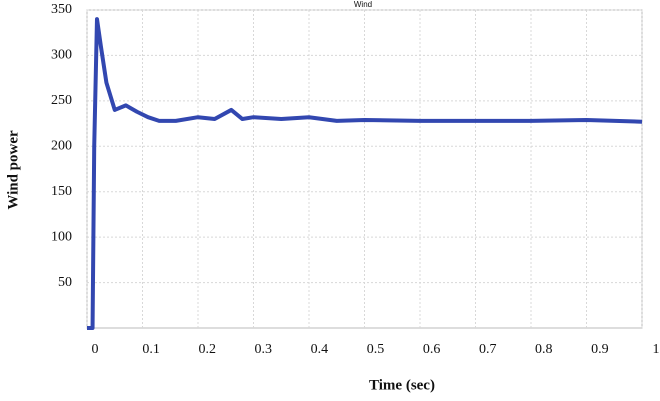 This screenshot has width=660, height=401. I want to click on y-tick-label: 250, so click(61, 100).